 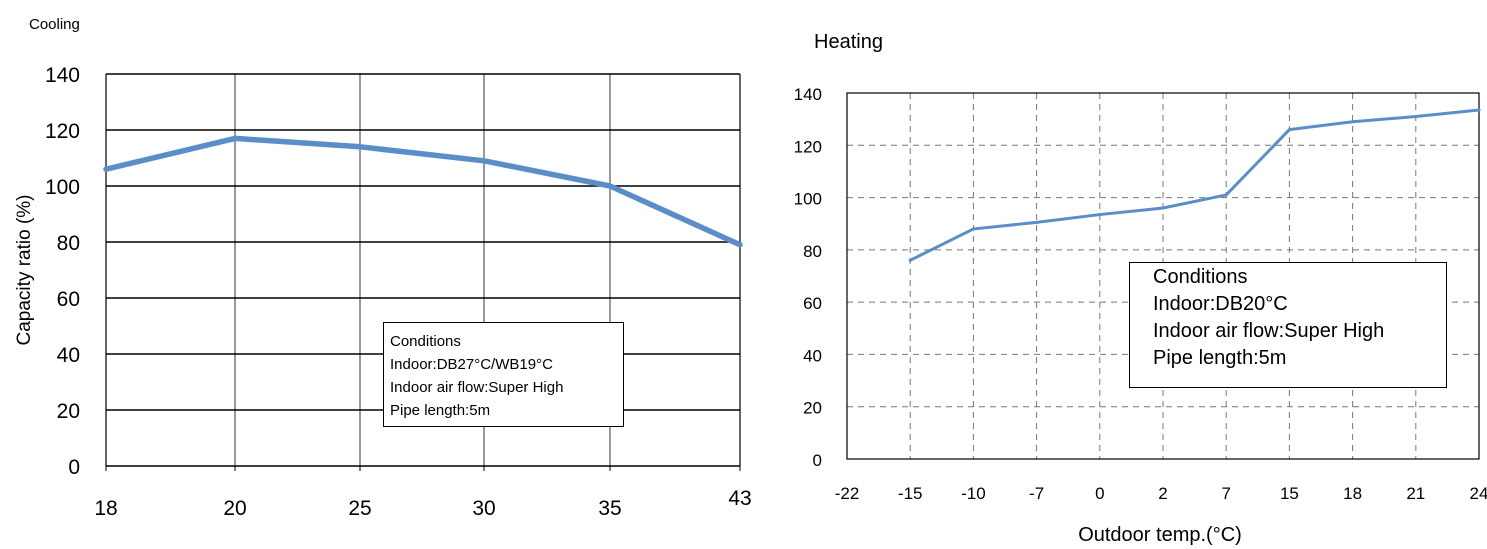 I want to click on cooling-condition-line: Pipe length:5m, so click(x=440, y=410).